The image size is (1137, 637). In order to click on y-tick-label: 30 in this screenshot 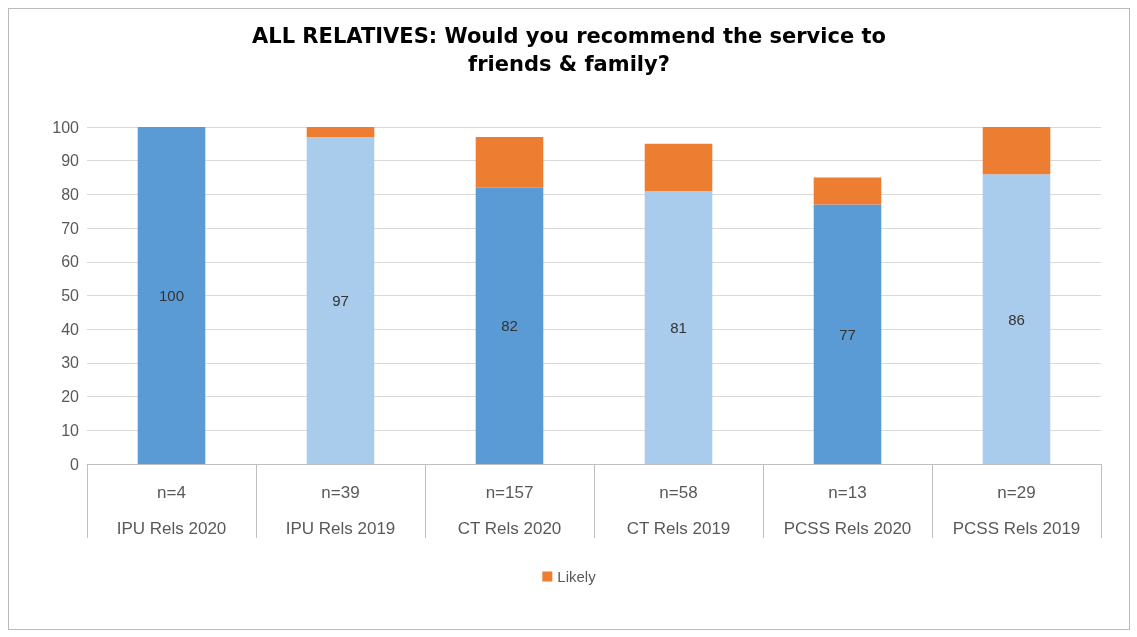, I will do `click(70, 363)`.